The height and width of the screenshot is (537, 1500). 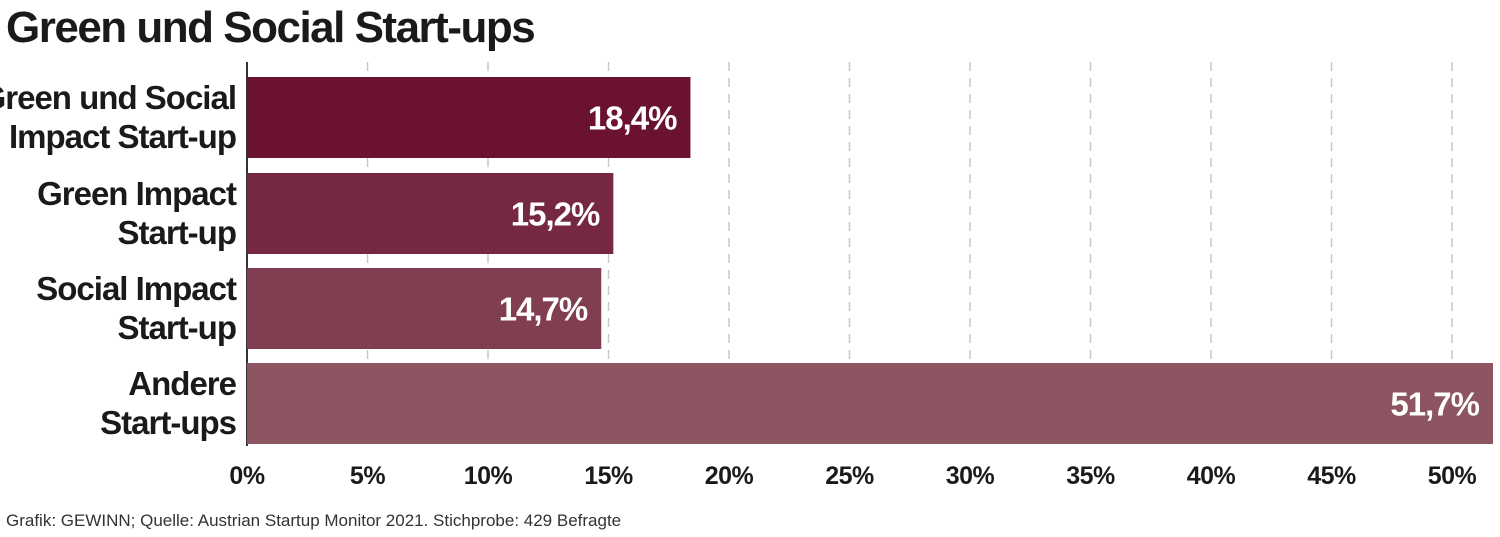 I want to click on category-label: Green Impact Start-up, so click(x=137, y=213).